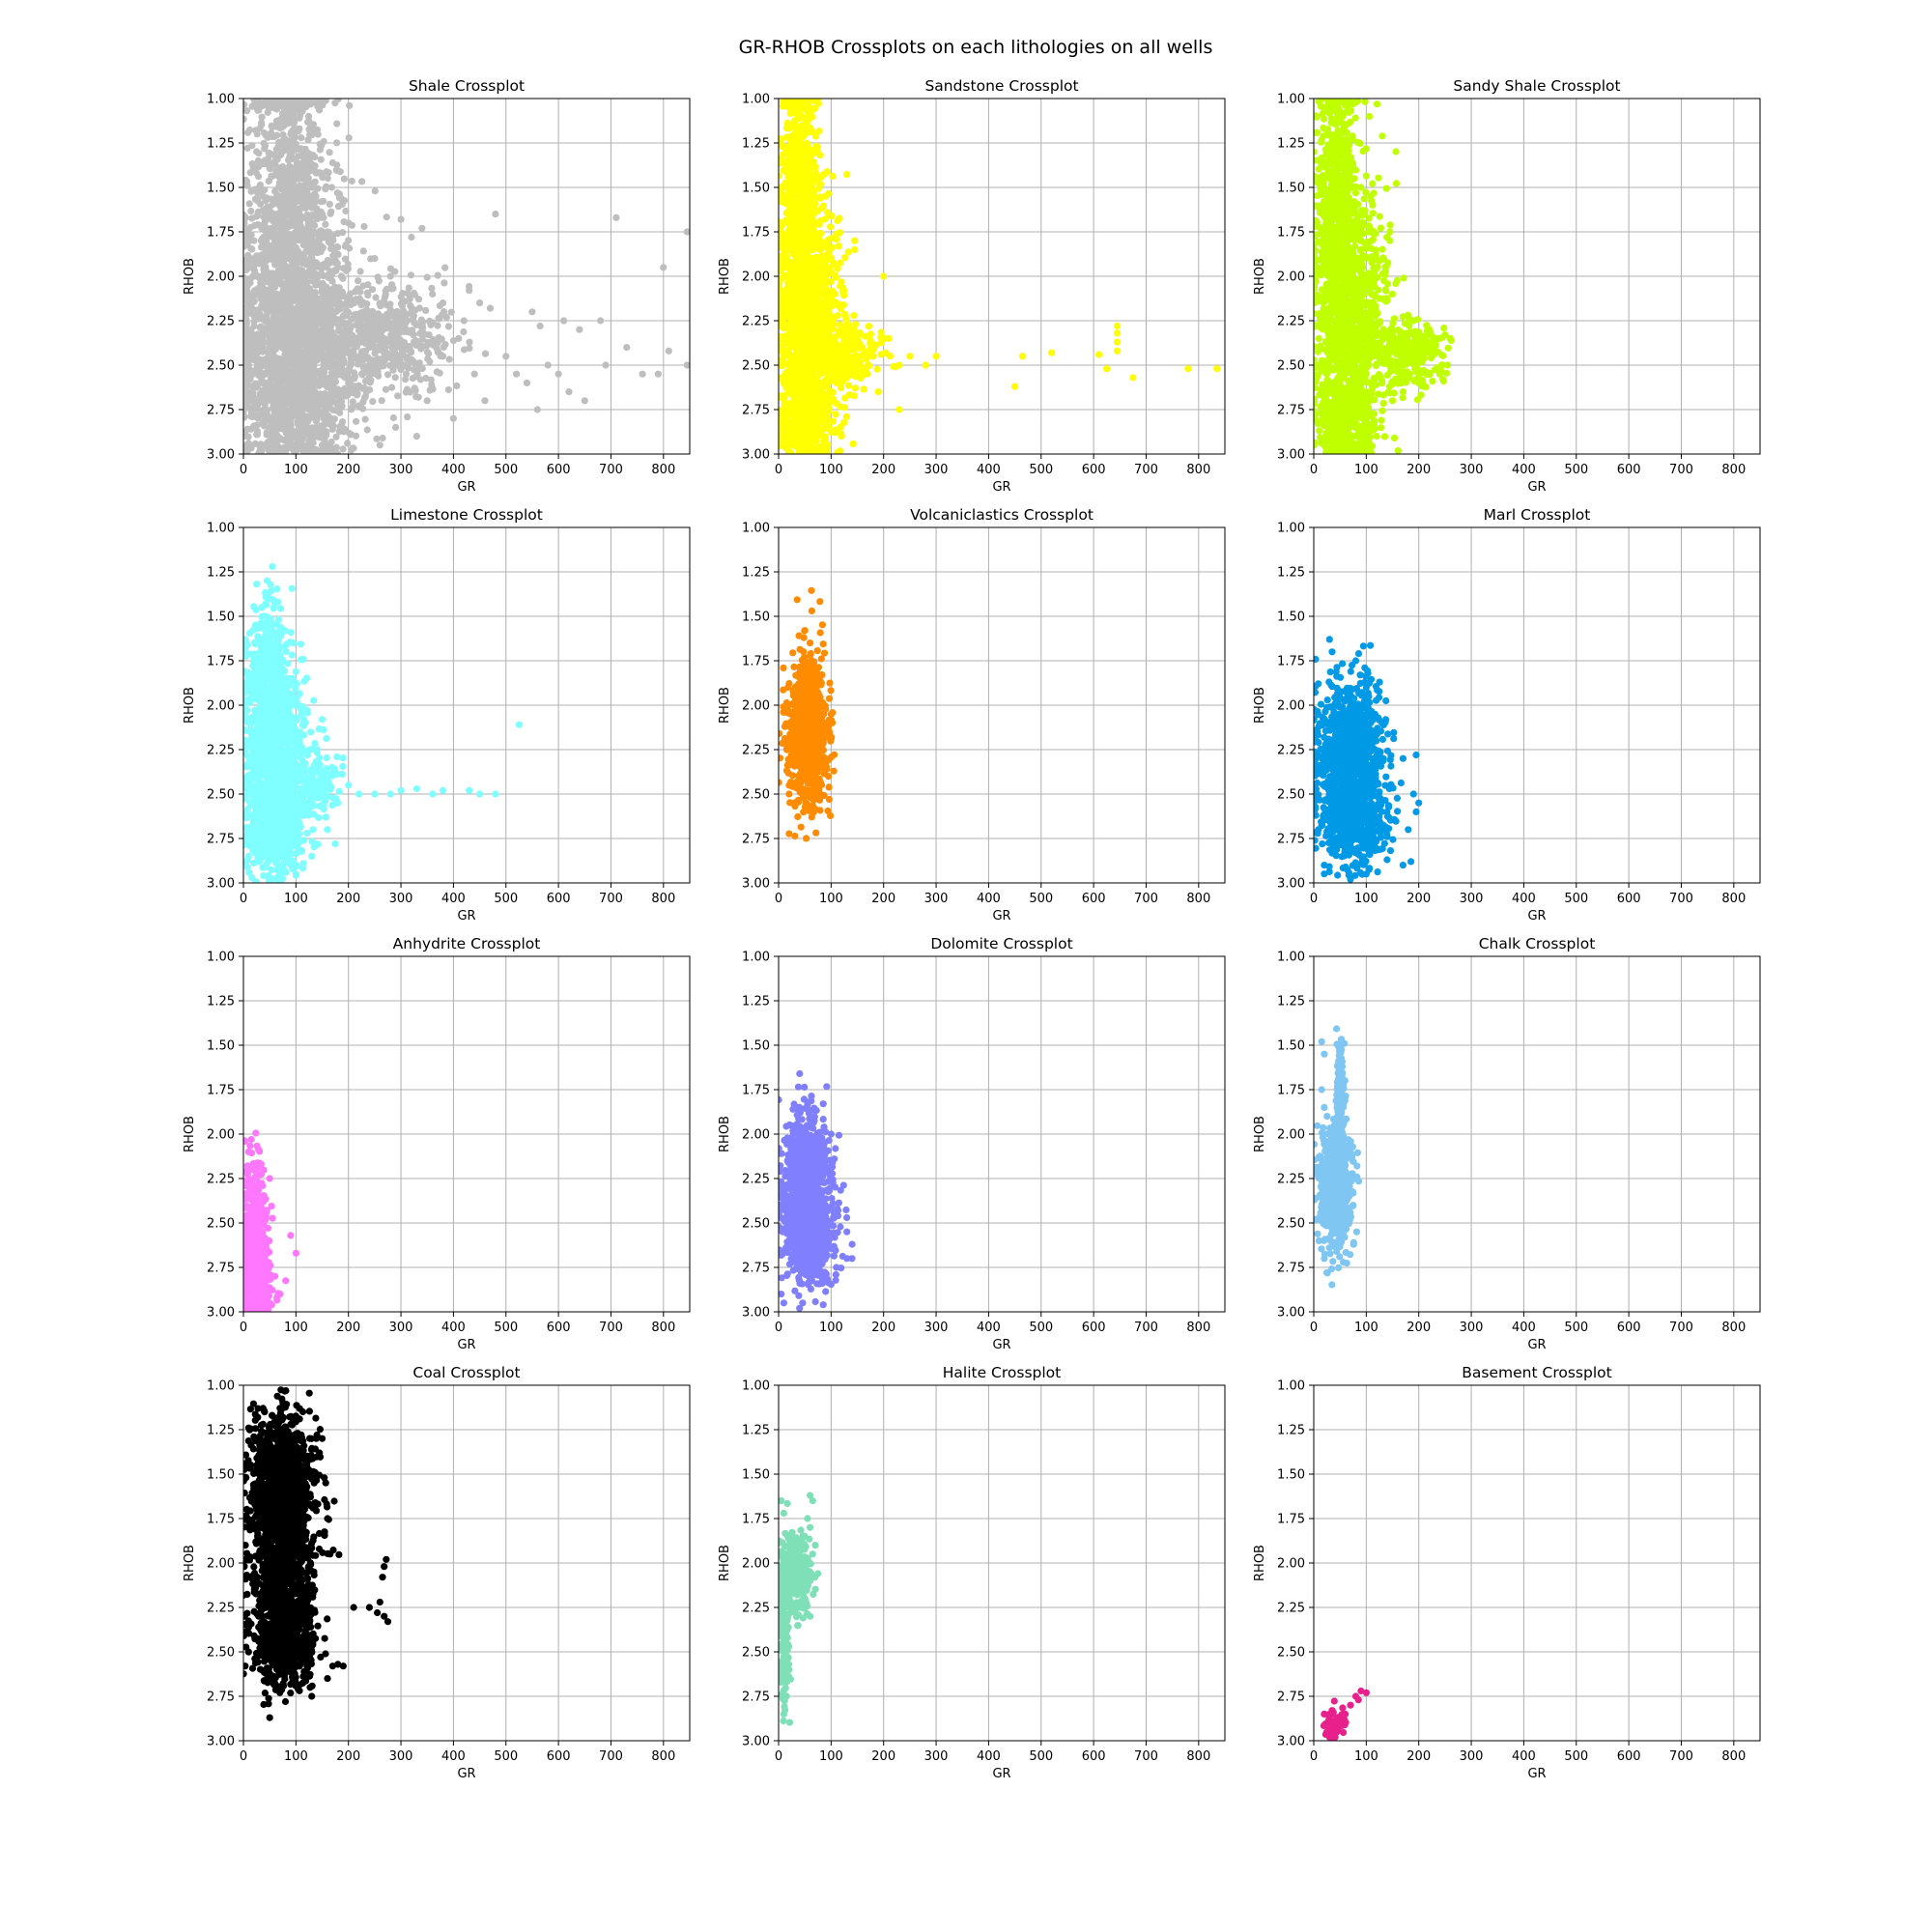 Image resolution: width=1932 pixels, height=1932 pixels. Describe the element at coordinates (1198, 470) in the screenshot. I see `x-tick-label: 800` at that location.